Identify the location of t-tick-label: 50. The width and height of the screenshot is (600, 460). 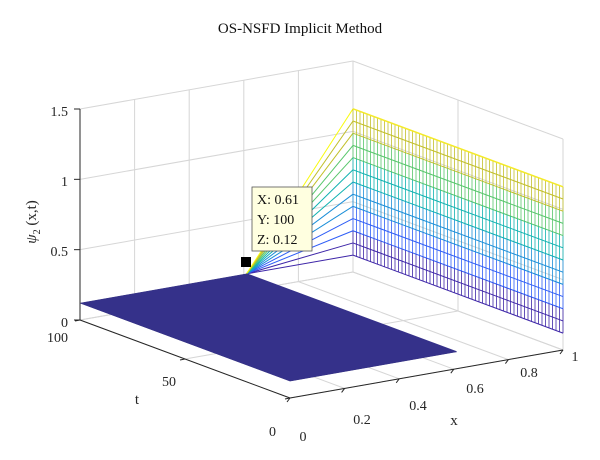
(169, 382).